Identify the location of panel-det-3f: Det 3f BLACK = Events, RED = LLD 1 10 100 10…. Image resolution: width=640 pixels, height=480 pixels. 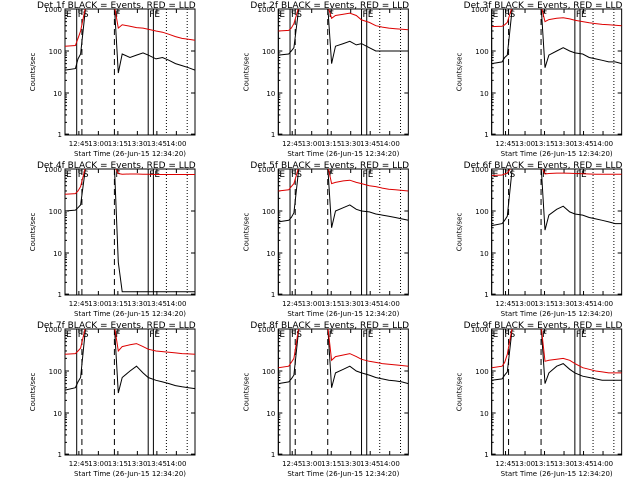
(539, 79).